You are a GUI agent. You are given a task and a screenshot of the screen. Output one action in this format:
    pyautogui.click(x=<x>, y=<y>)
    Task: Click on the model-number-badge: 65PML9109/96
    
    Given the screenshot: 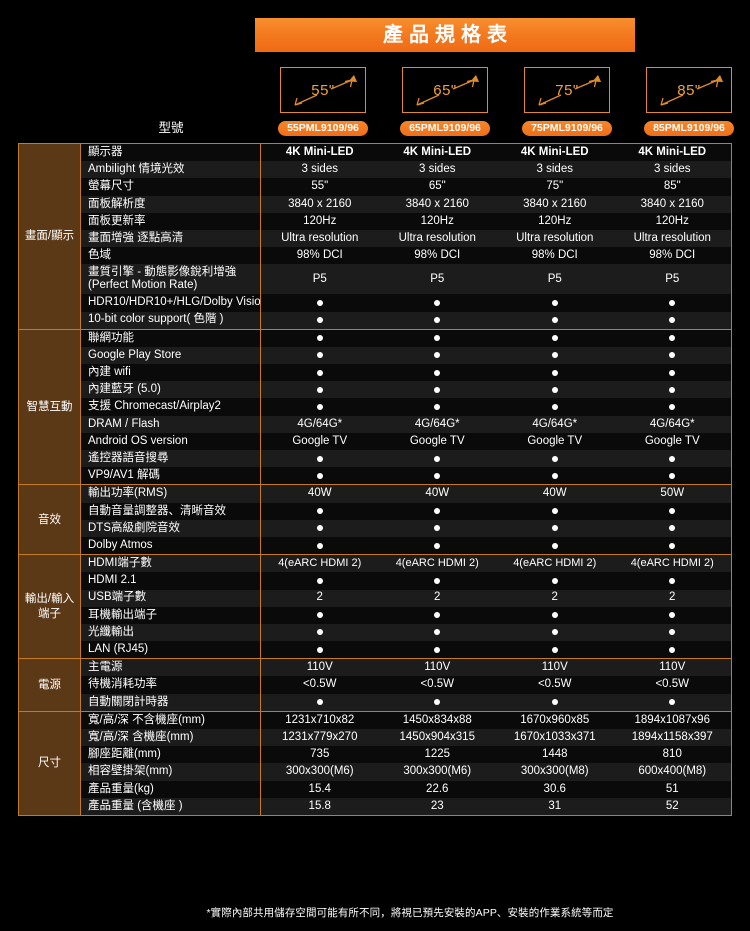 What is the action you would take?
    pyautogui.click(x=445, y=128)
    